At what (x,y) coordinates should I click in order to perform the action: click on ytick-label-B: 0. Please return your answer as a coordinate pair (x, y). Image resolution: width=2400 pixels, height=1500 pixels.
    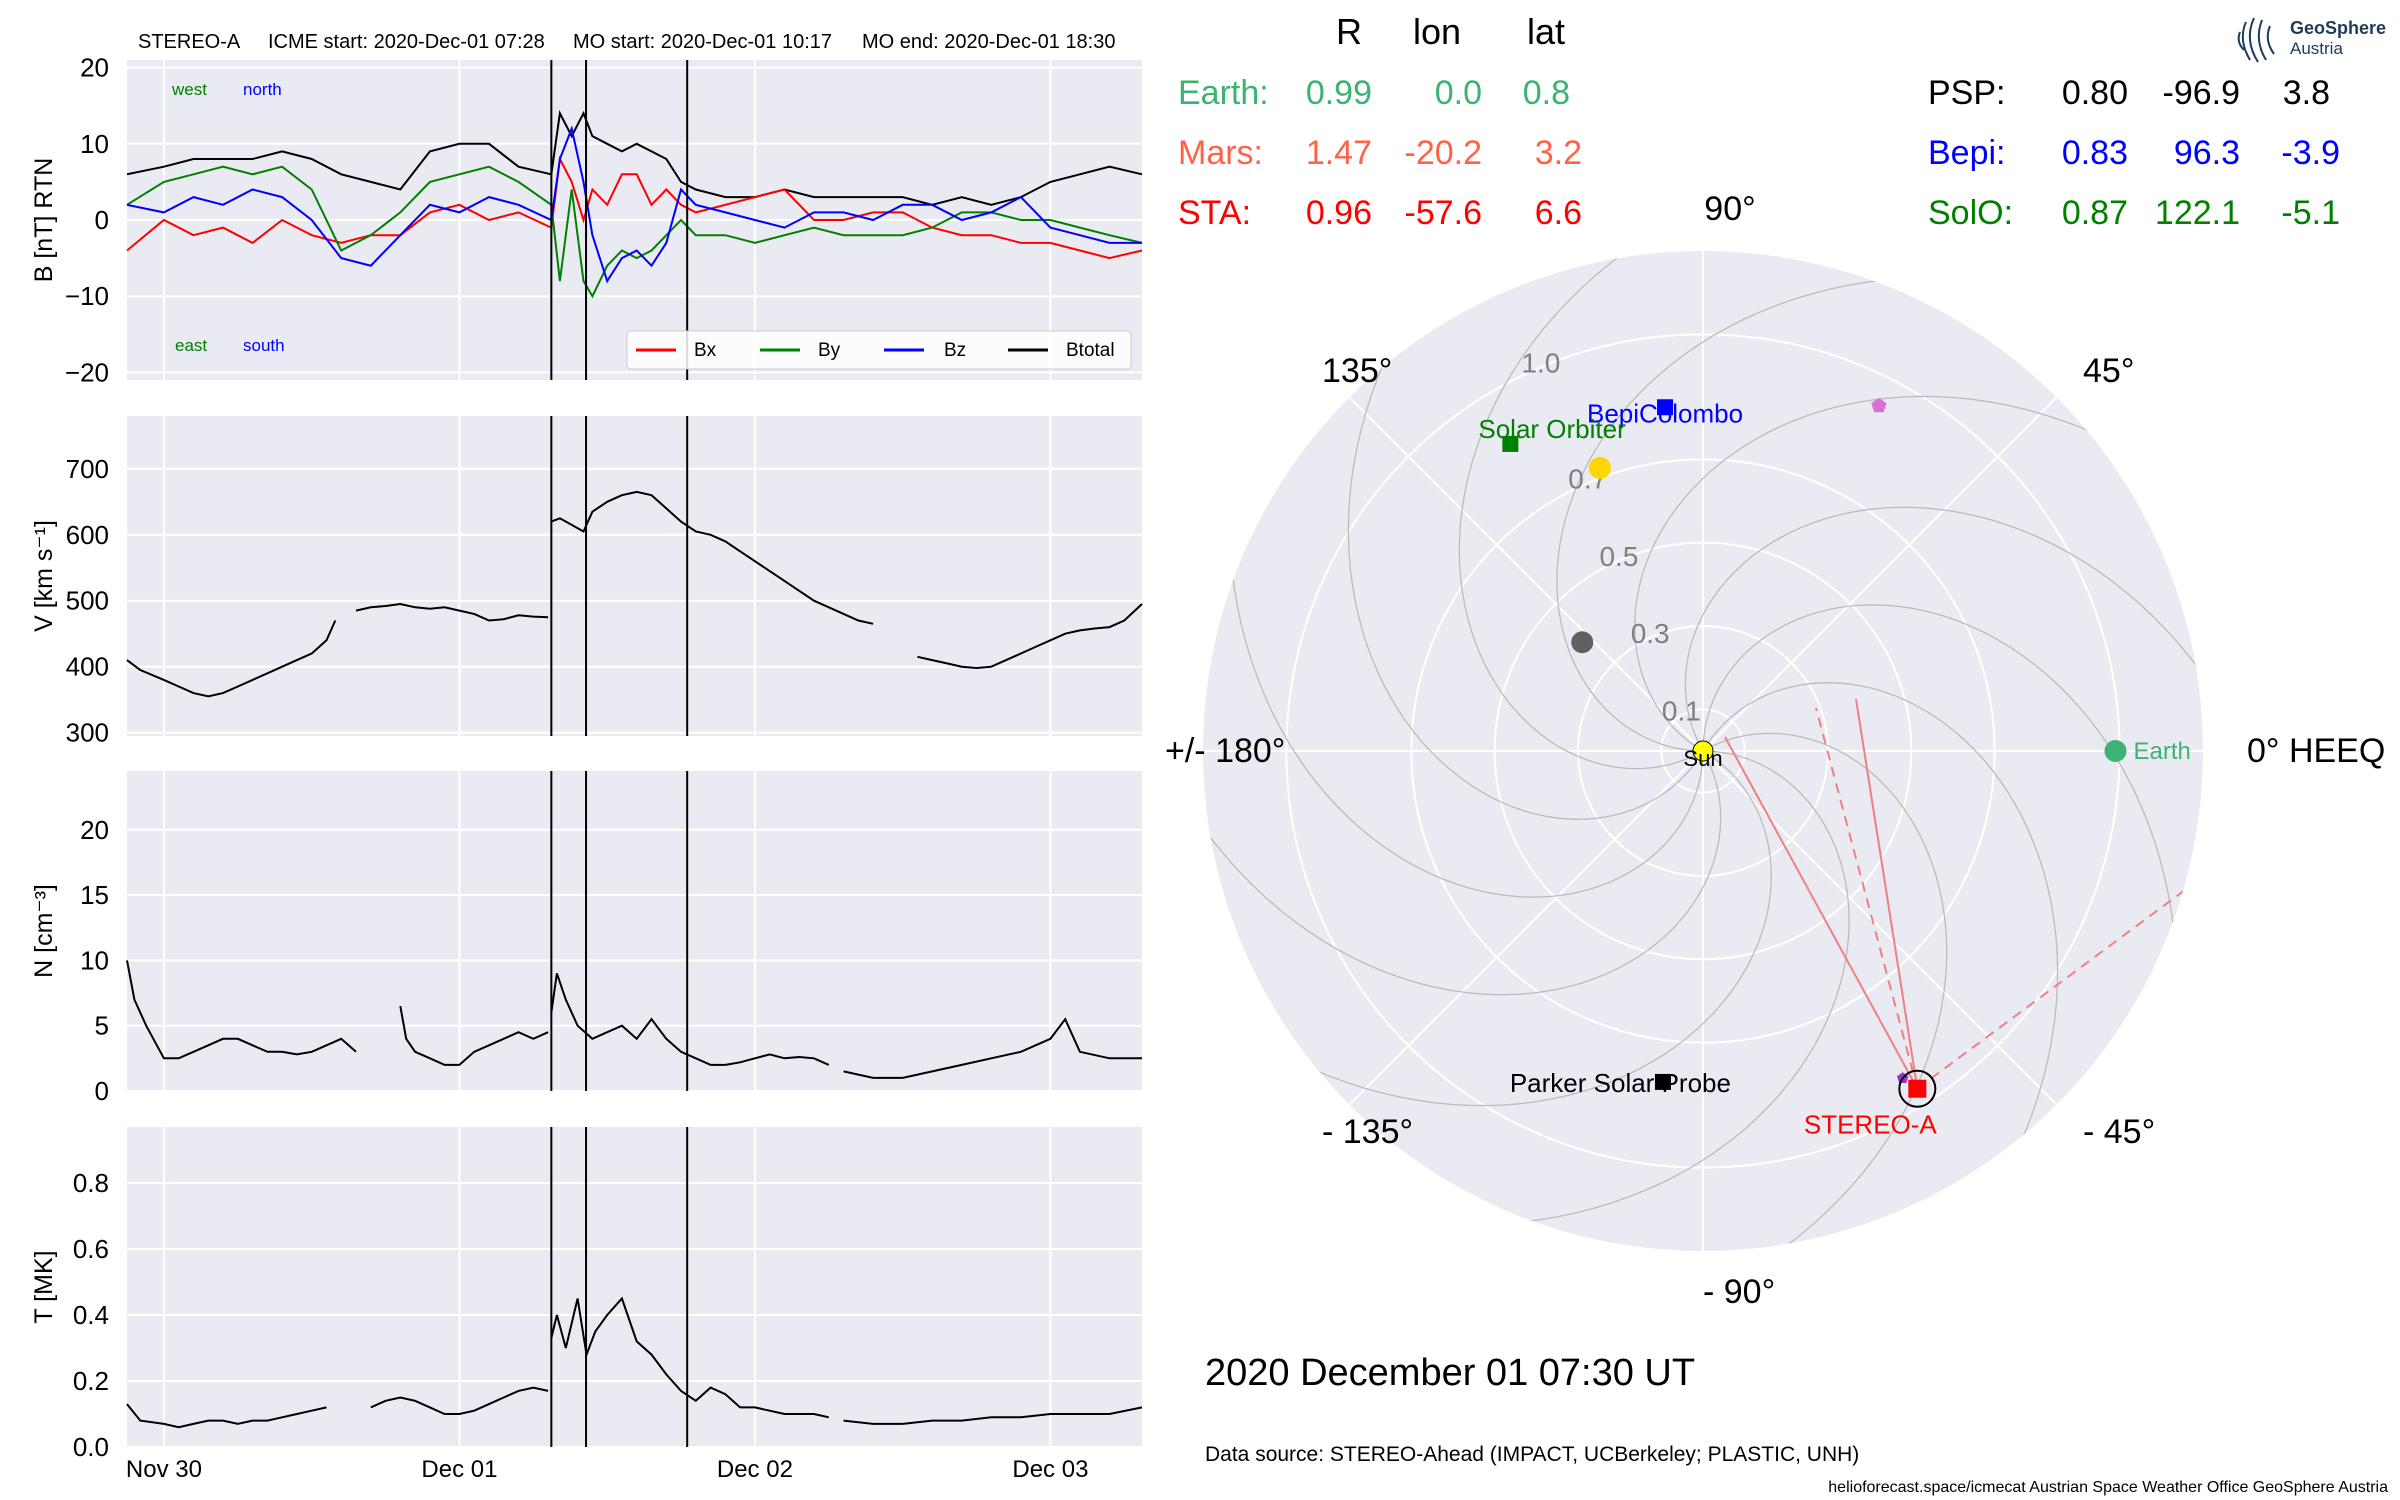
    Looking at the image, I should click on (102, 220).